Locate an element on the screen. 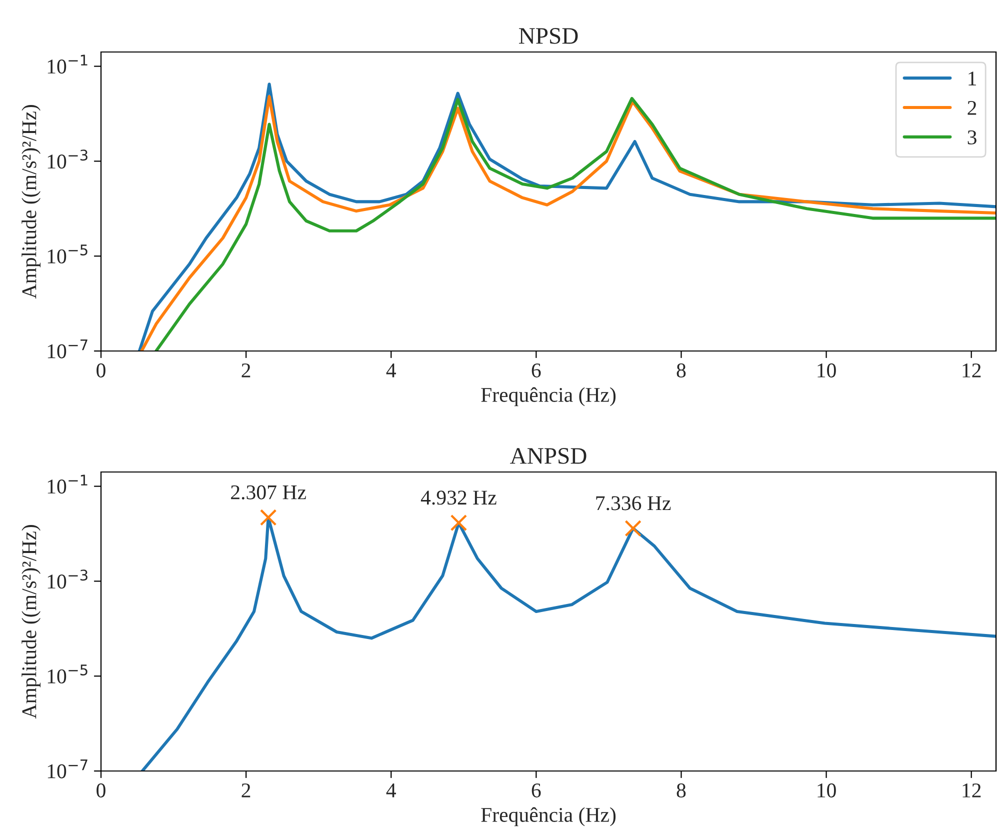 The height and width of the screenshot is (840, 997). legend-label: 3 is located at coordinates (972, 137).